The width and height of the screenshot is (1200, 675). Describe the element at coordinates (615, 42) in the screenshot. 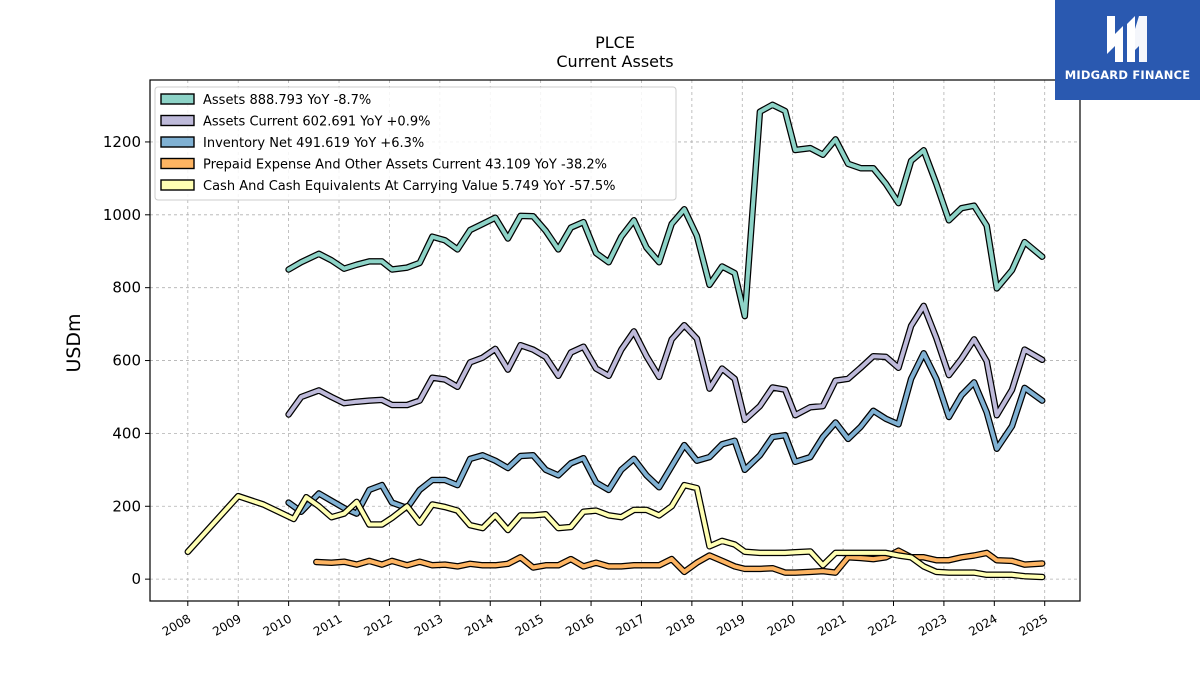

I see `chart-title: PLCE` at that location.